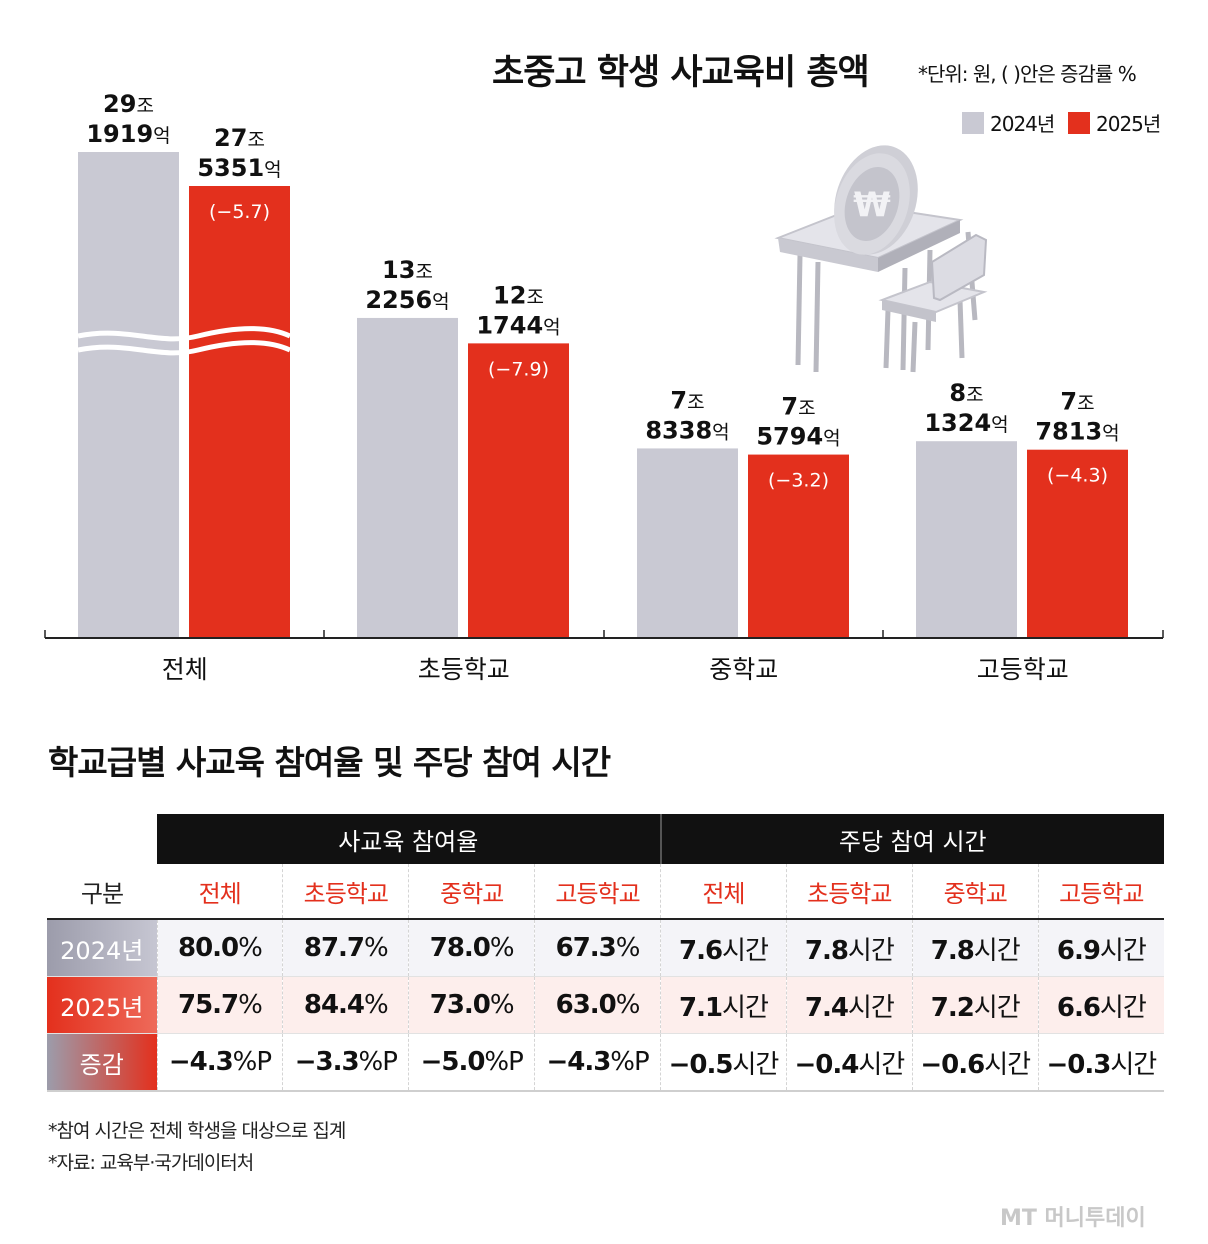 The image size is (1208, 1244). Describe the element at coordinates (723, 948) in the screenshot. I see `table-cell: 7.6시간` at that location.